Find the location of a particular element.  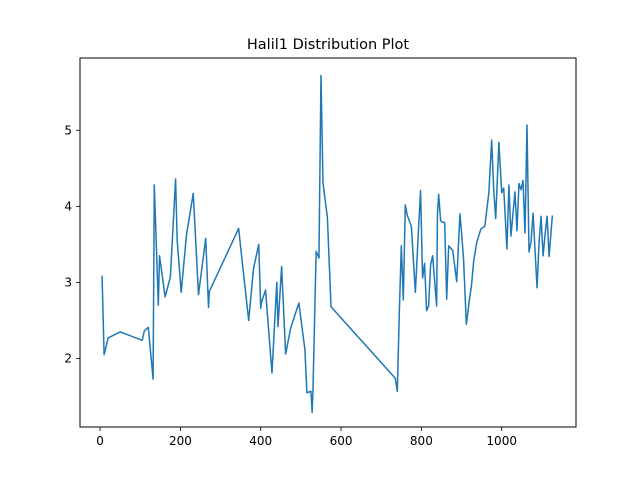

x-tick-label: 600 is located at coordinates (341, 441).